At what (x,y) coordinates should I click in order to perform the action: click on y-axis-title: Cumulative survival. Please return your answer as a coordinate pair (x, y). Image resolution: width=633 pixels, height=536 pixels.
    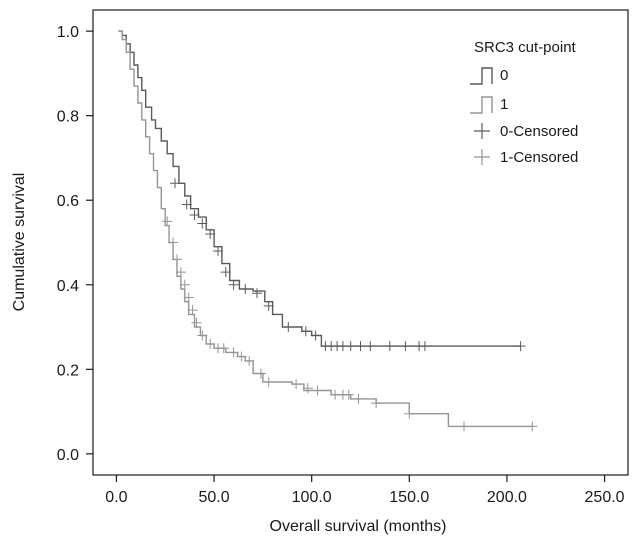
    Looking at the image, I should click on (19, 242).